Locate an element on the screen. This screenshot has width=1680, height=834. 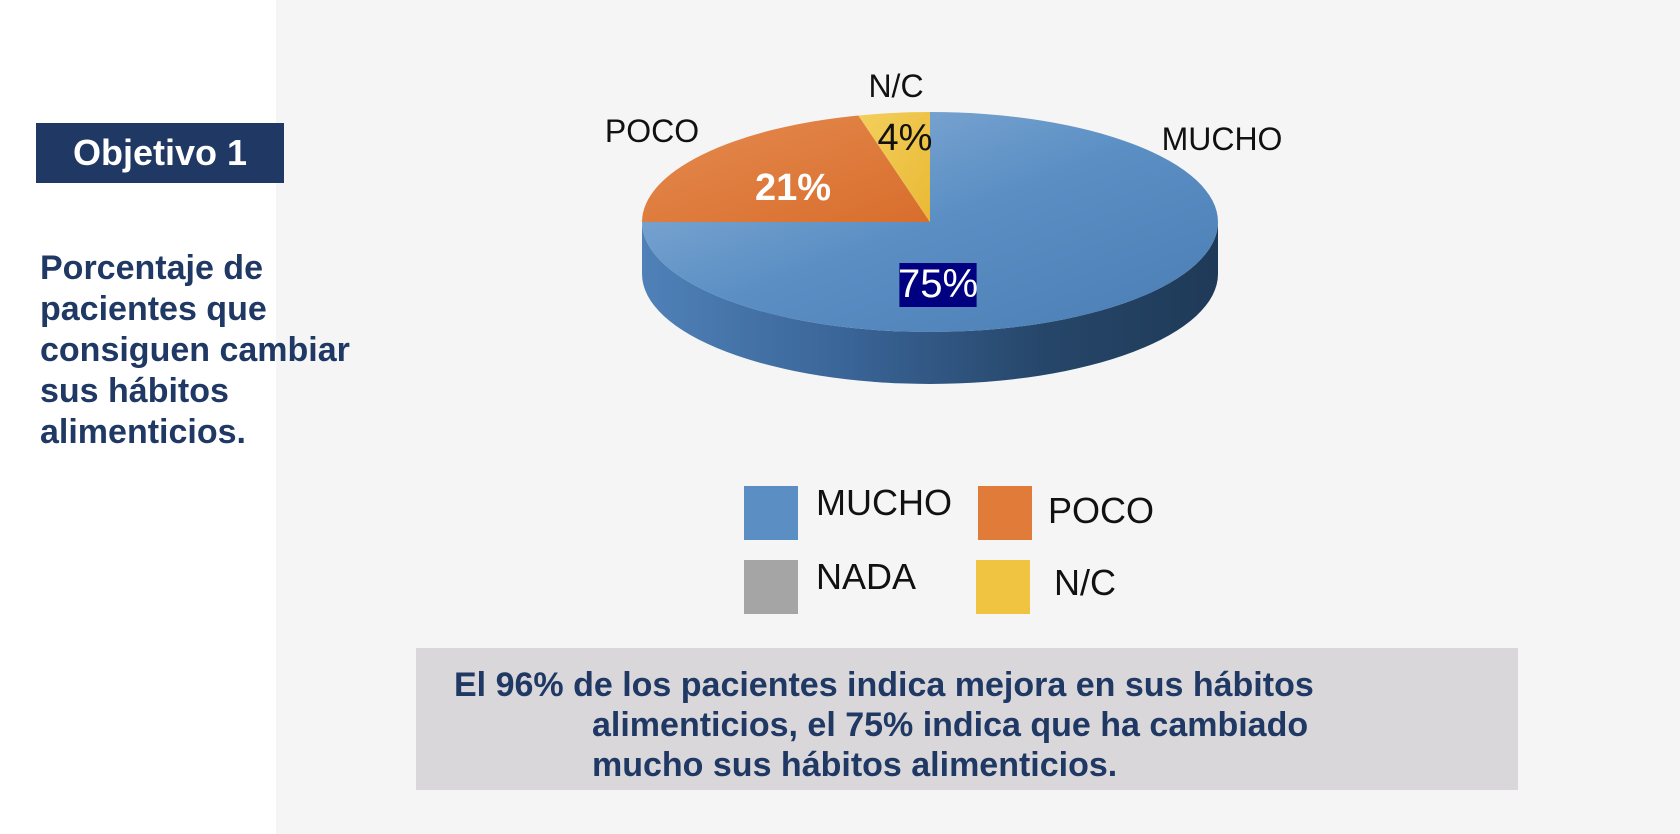
legend-swatch-nc is located at coordinates (1003, 587).